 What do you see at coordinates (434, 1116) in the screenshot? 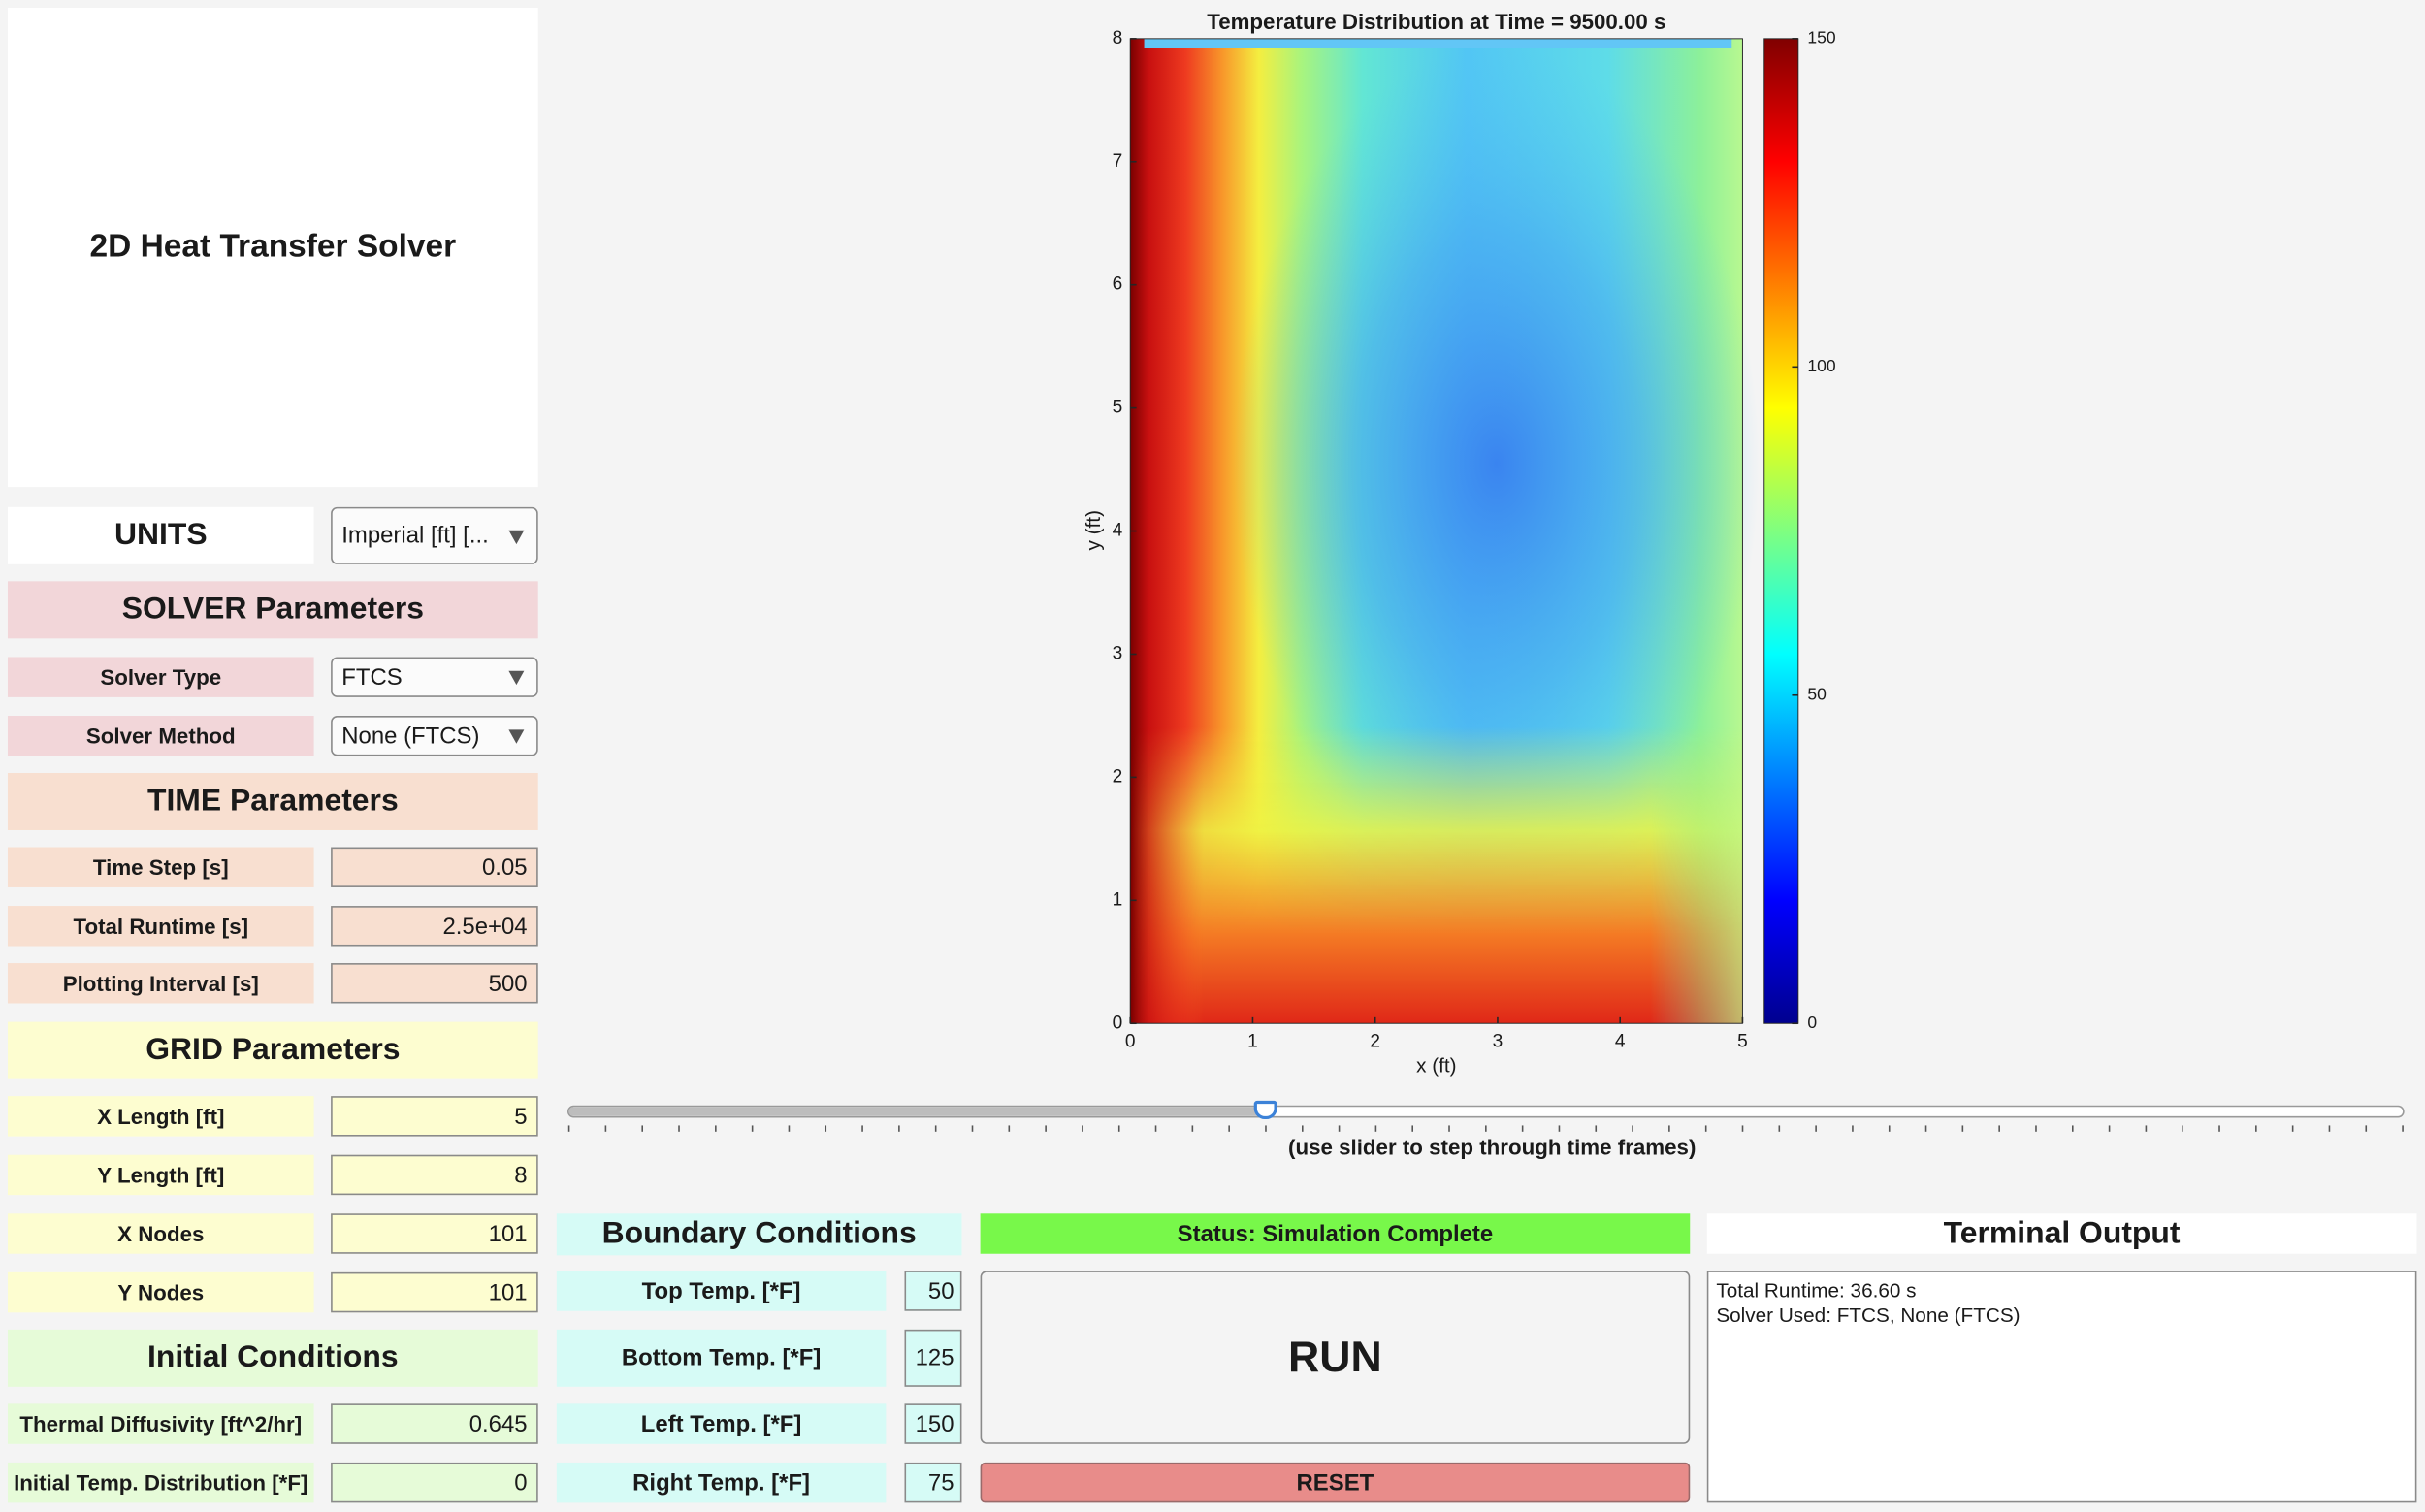
I see `edit-field: 5` at bounding box center [434, 1116].